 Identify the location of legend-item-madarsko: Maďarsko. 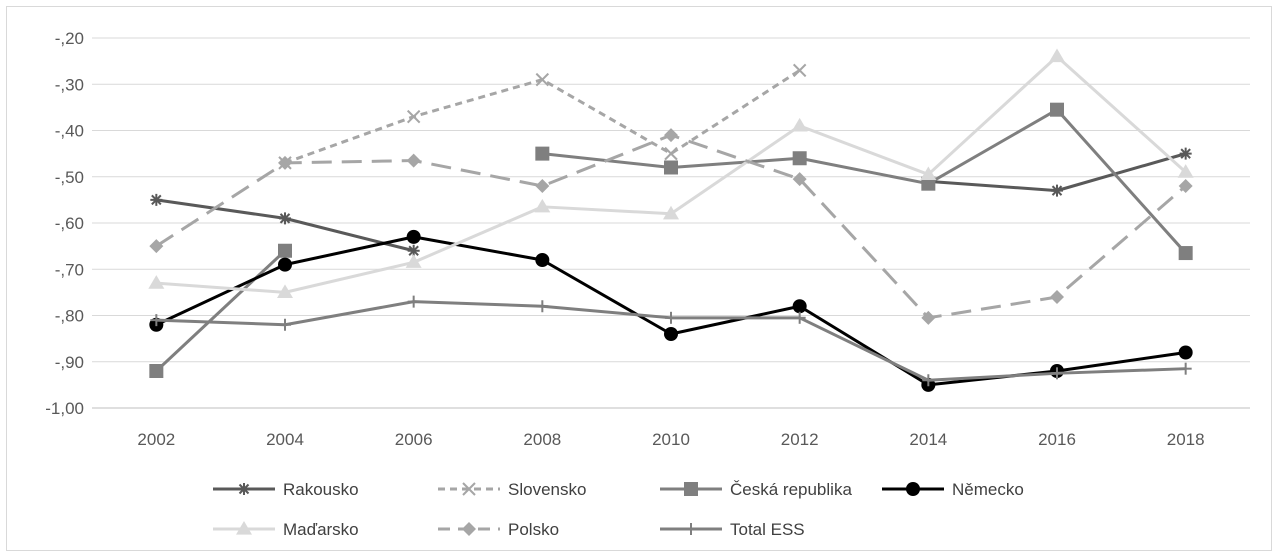
(286, 529).